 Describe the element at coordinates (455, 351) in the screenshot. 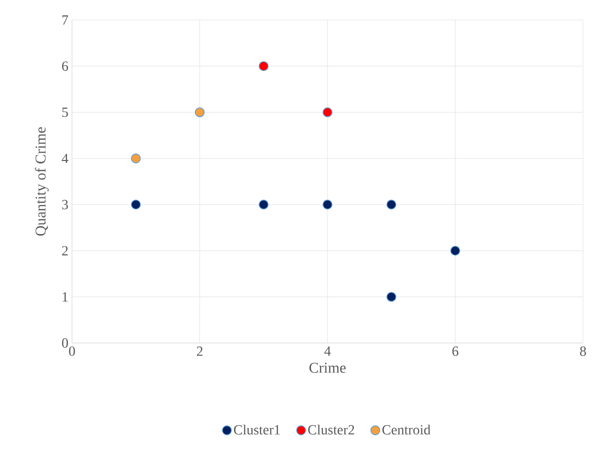

I see `x-tick-label: 6` at that location.